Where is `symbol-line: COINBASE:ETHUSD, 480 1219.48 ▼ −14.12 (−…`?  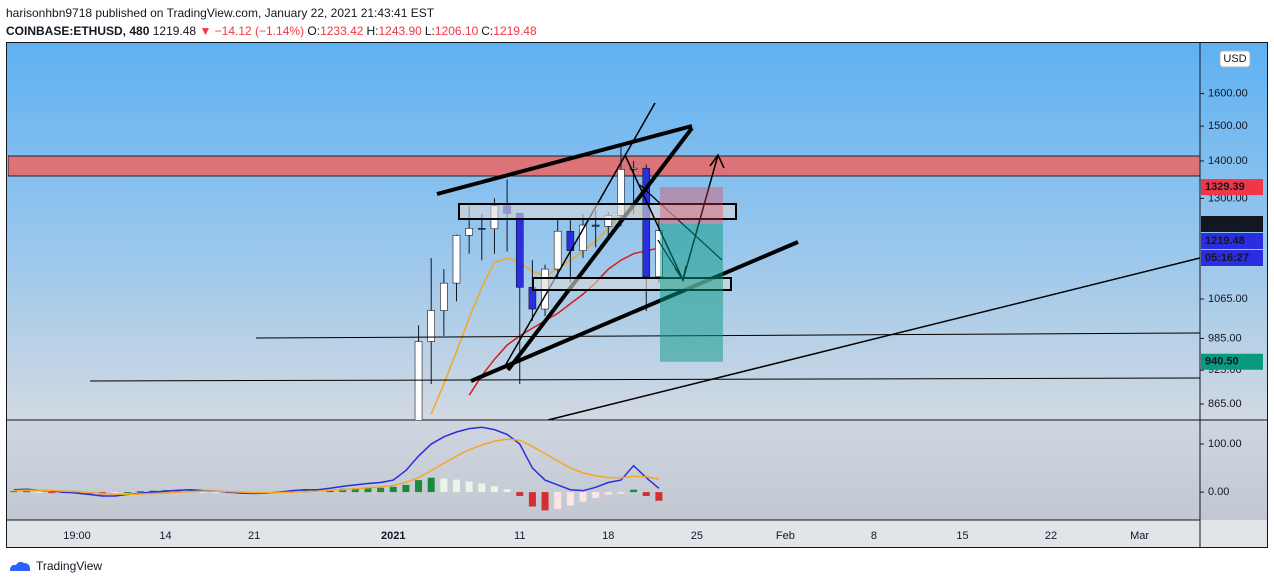
symbol-line: COINBASE:ETHUSD, 480 1219.48 ▼ −14.12 (−… is located at coordinates (273, 31).